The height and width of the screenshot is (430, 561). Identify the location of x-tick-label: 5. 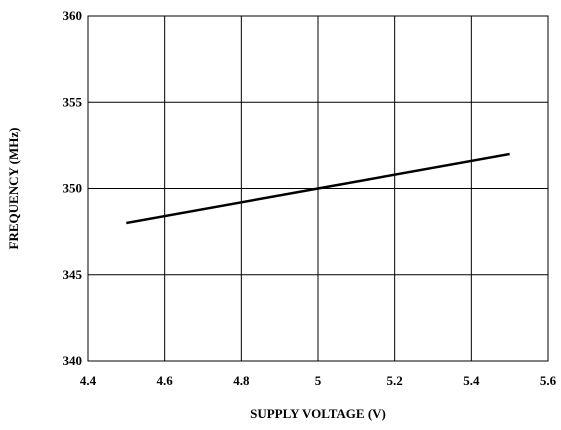
(318, 380).